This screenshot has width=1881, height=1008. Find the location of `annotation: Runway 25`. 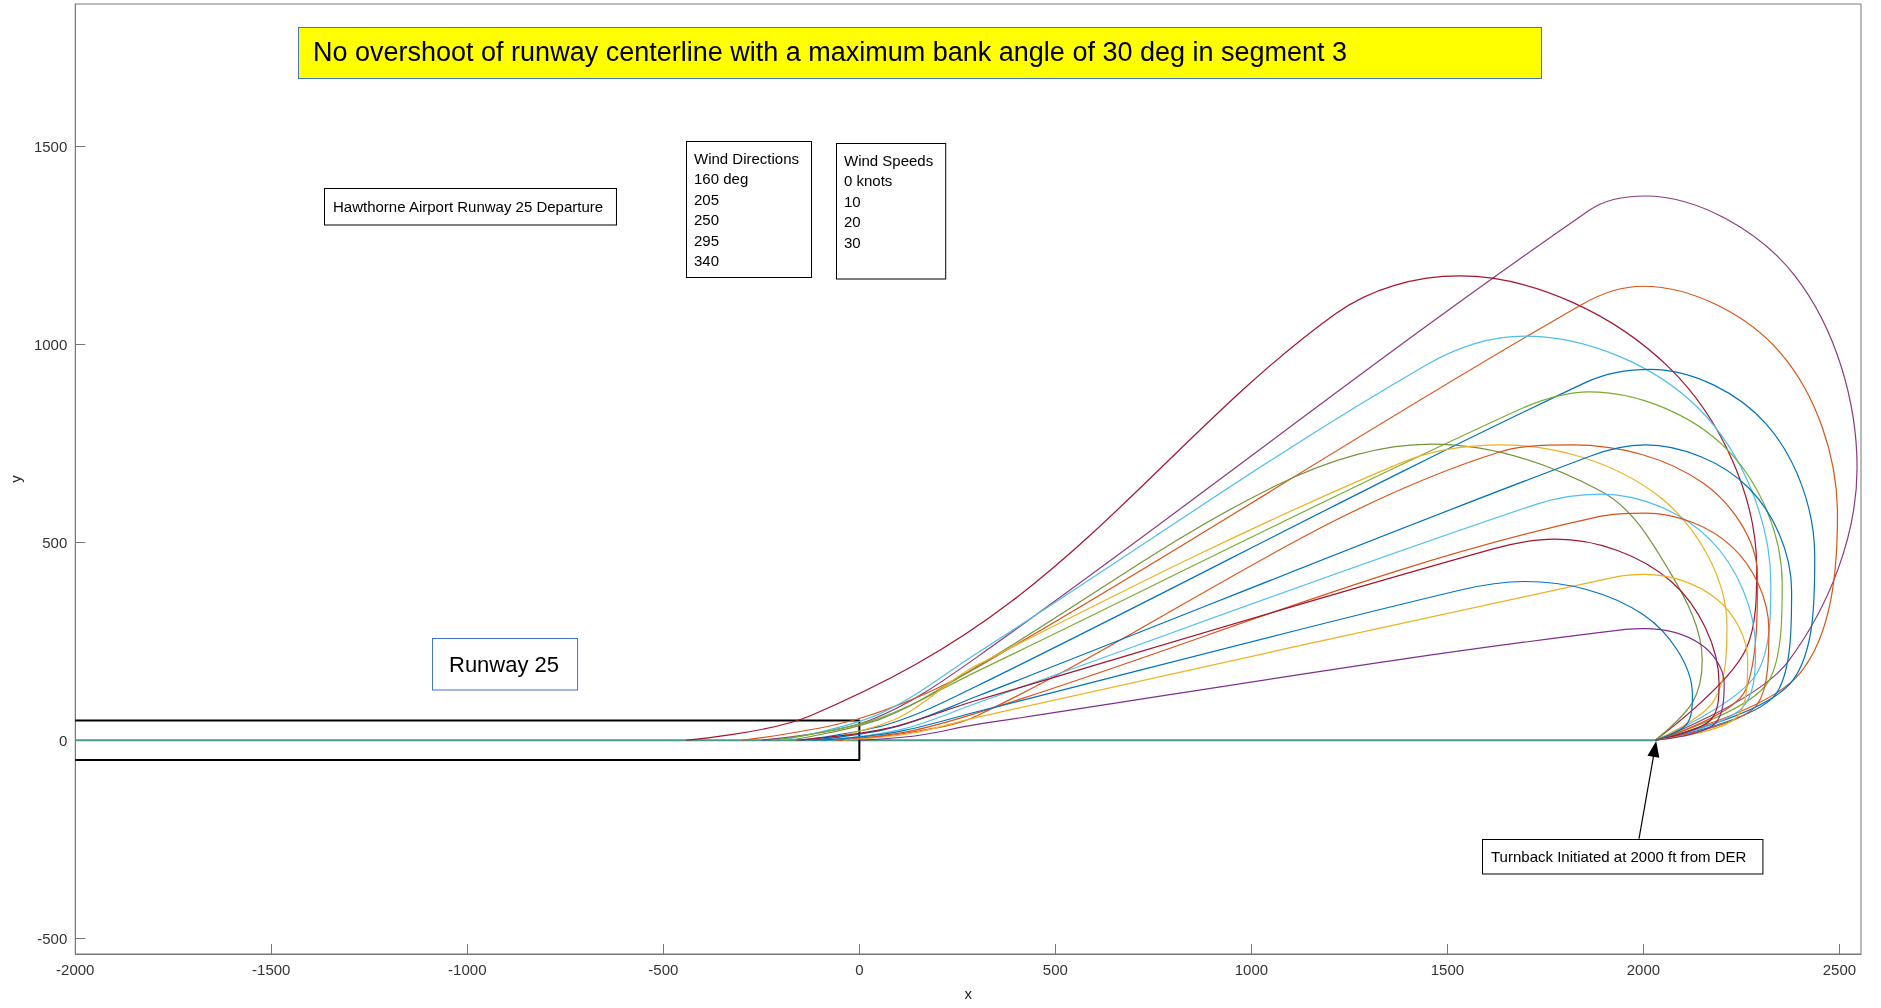

annotation: Runway 25 is located at coordinates (504, 664).